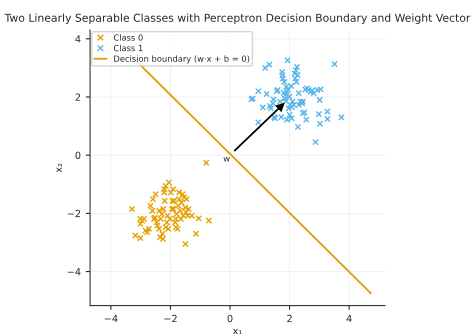 The image size is (474, 334). Describe the element at coordinates (111, 318) in the screenshot. I see `x-tick-label: −4` at that location.